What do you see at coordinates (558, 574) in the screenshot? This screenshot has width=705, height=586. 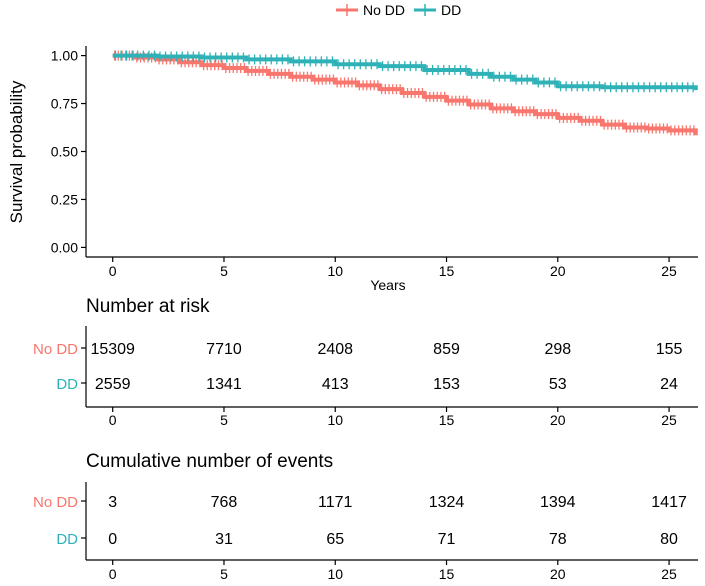 I see `events-x-tick-label: 20` at bounding box center [558, 574].